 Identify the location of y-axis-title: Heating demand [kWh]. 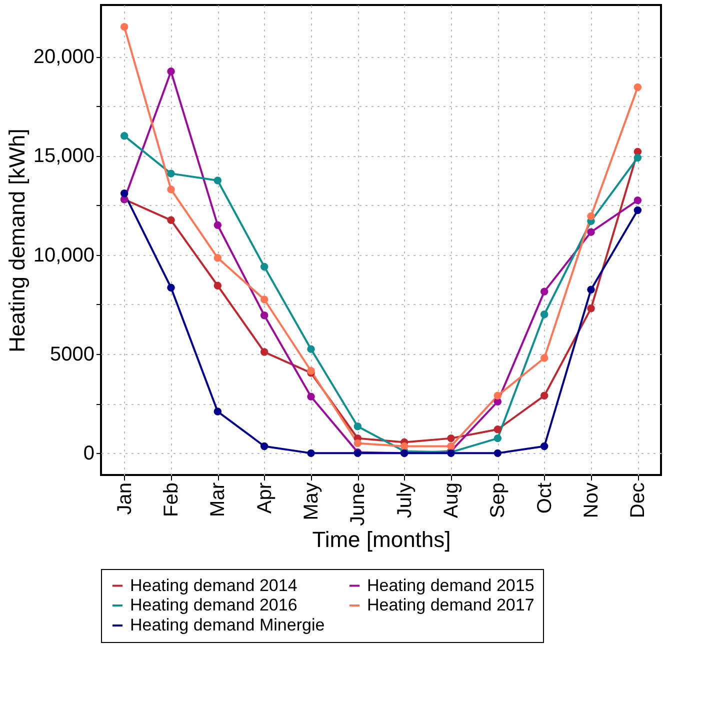
(17, 240).